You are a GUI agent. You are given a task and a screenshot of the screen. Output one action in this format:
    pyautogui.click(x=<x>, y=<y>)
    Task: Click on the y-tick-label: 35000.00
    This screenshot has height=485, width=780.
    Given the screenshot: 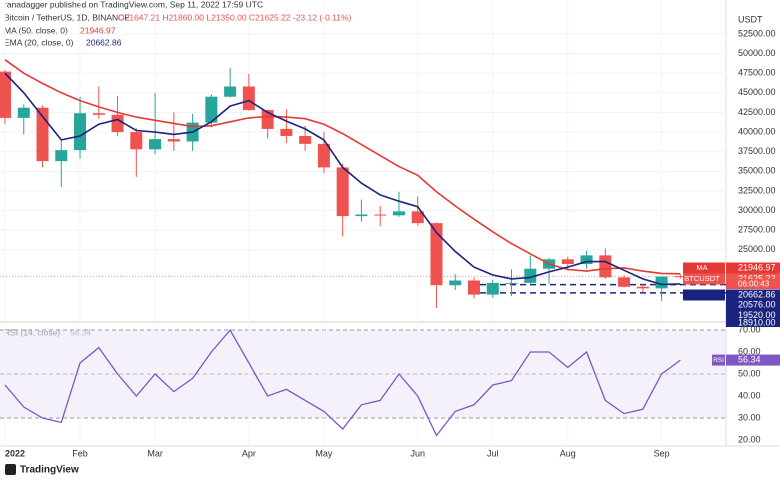 What is the action you would take?
    pyautogui.click(x=757, y=171)
    